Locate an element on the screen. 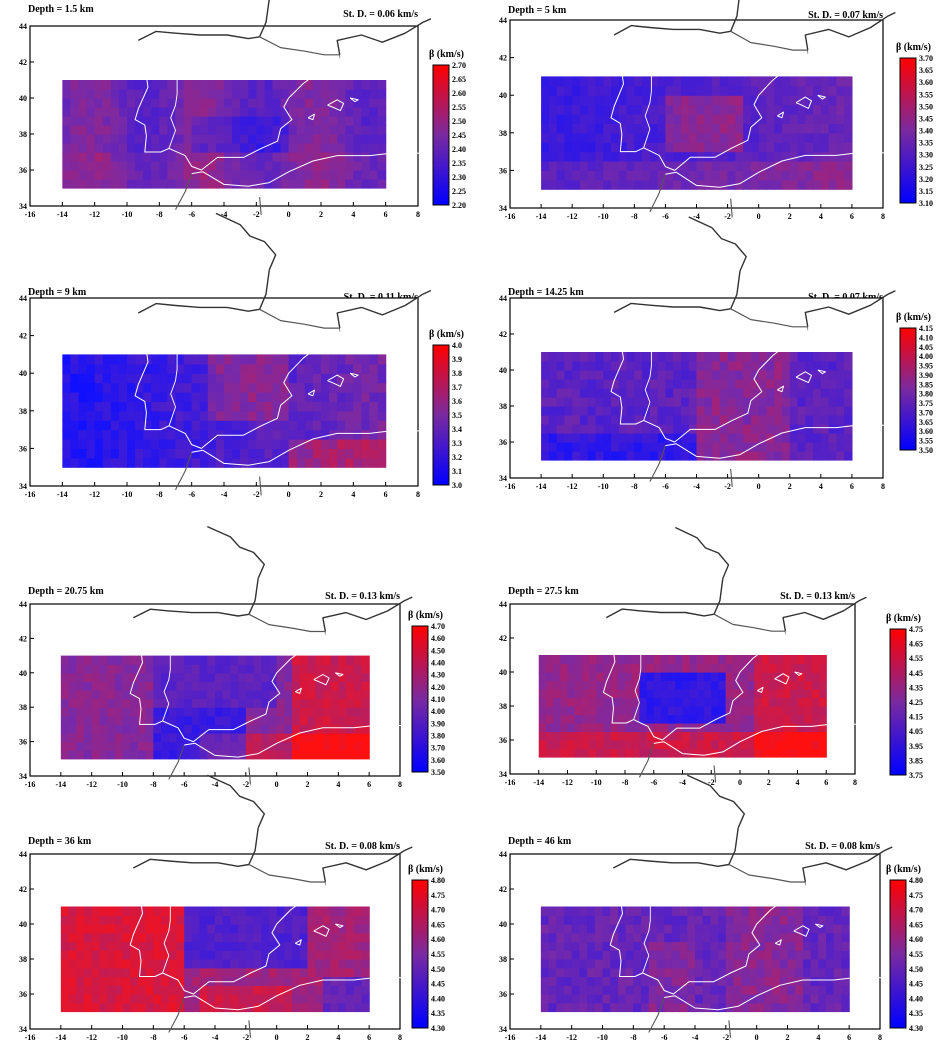 The image size is (942, 1043). depth-label: Depth = 1.5 km is located at coordinates (61, 9).